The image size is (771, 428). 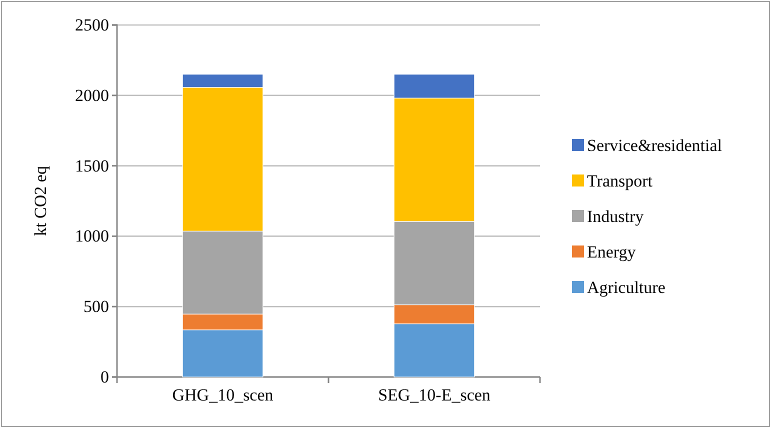 What do you see at coordinates (434, 394) in the screenshot?
I see `x-tick-label: SEG_10-E_scen` at bounding box center [434, 394].